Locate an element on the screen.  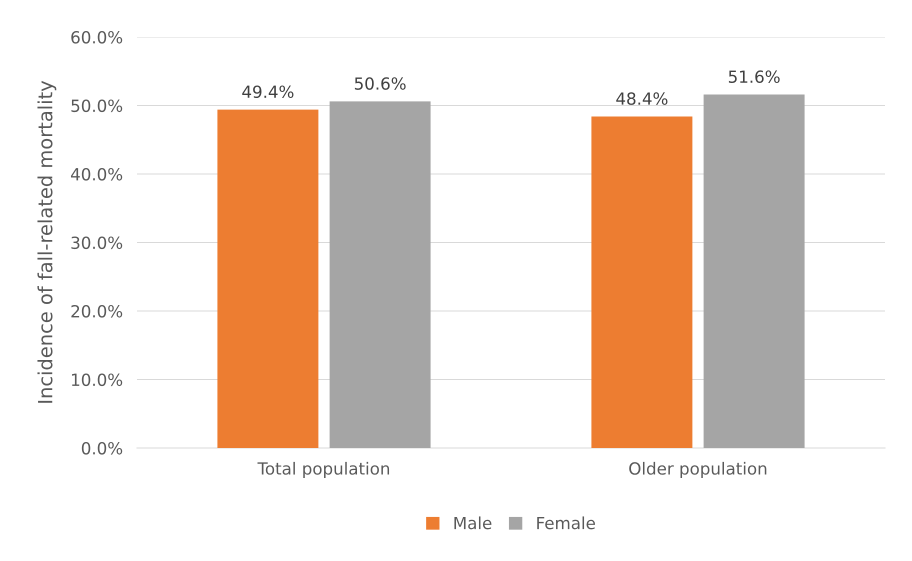
x-tick-label: Total population is located at coordinates (323, 470).